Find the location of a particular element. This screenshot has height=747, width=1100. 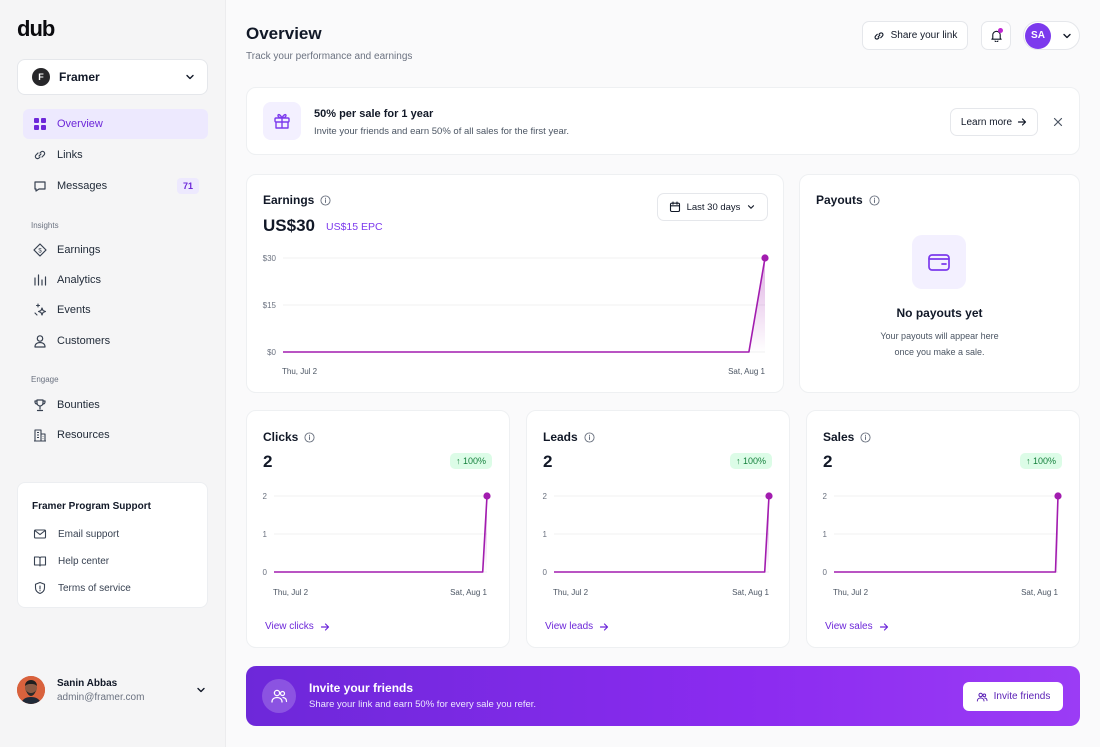

book-icon is located at coordinates (40, 561).